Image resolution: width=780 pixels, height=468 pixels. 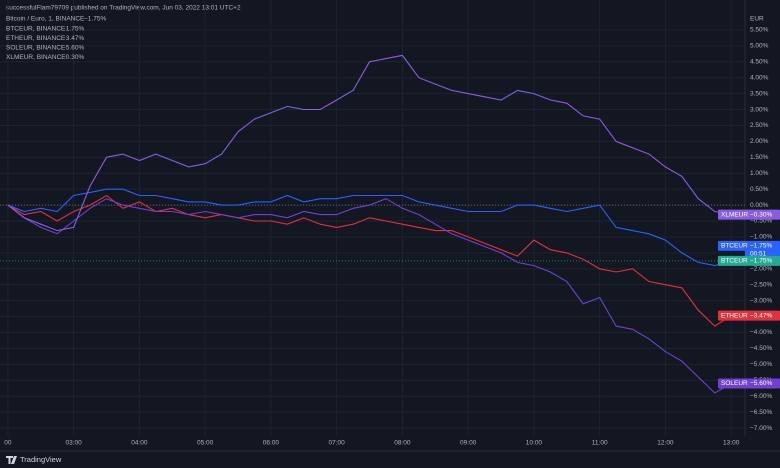 I want to click on x-tick-label: 09:00, so click(x=468, y=443).